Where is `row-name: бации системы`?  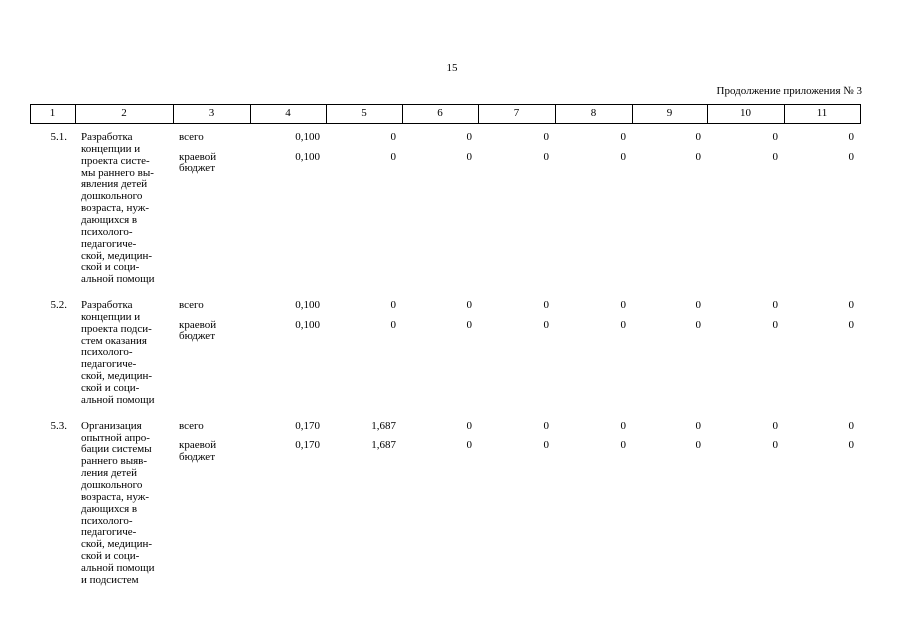
row-name: бации системы is located at coordinates (116, 449).